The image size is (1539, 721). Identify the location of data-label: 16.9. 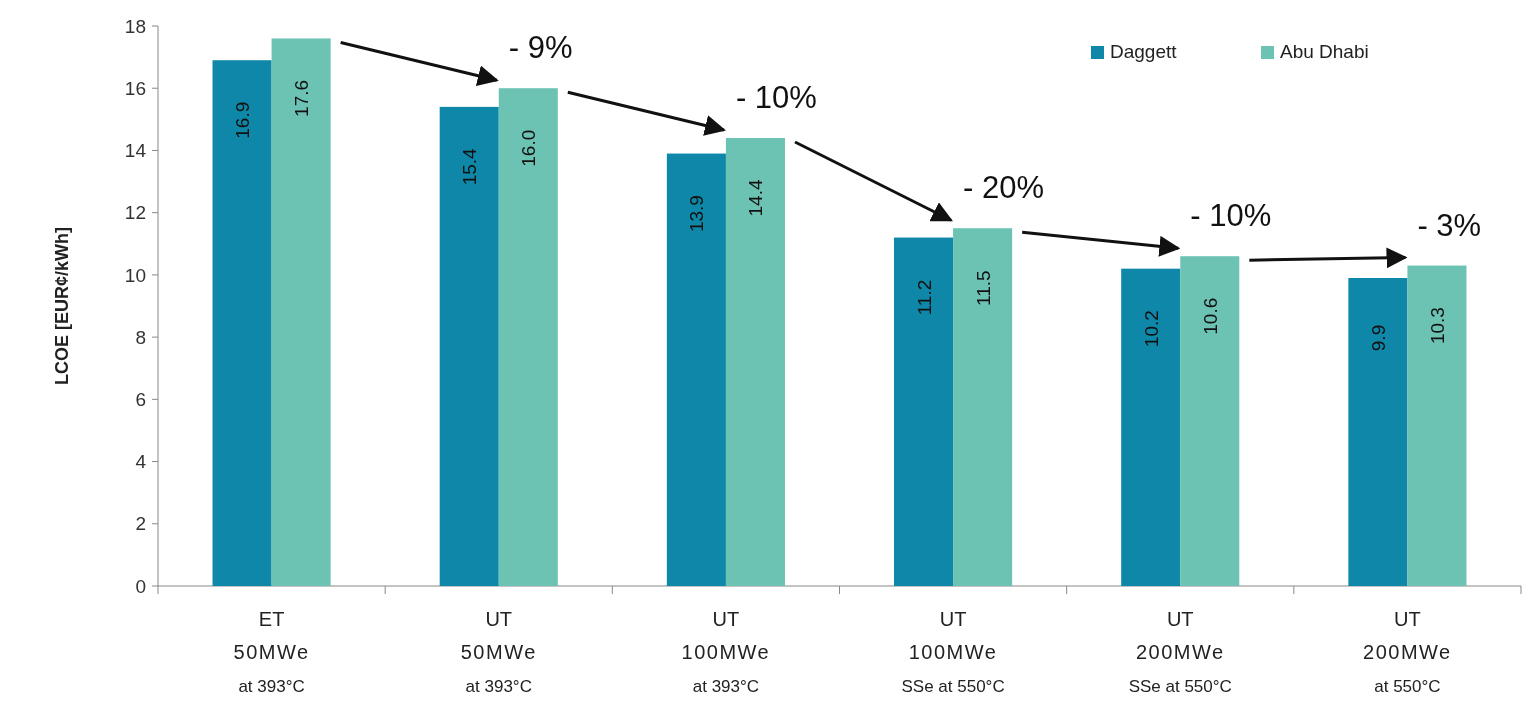
(243, 120).